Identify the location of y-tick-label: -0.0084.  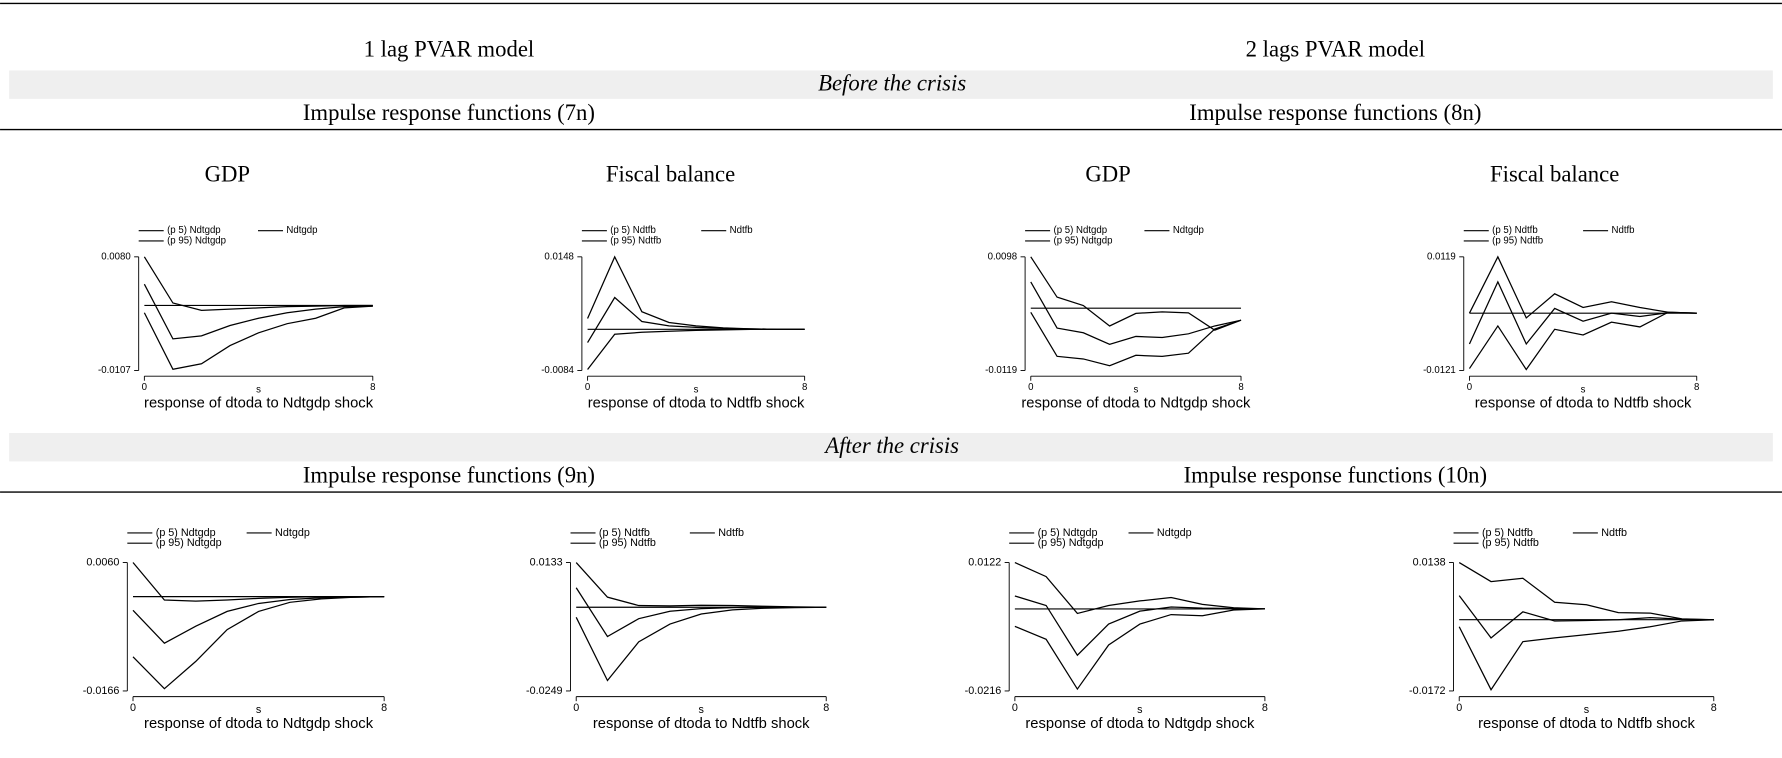
(557, 370).